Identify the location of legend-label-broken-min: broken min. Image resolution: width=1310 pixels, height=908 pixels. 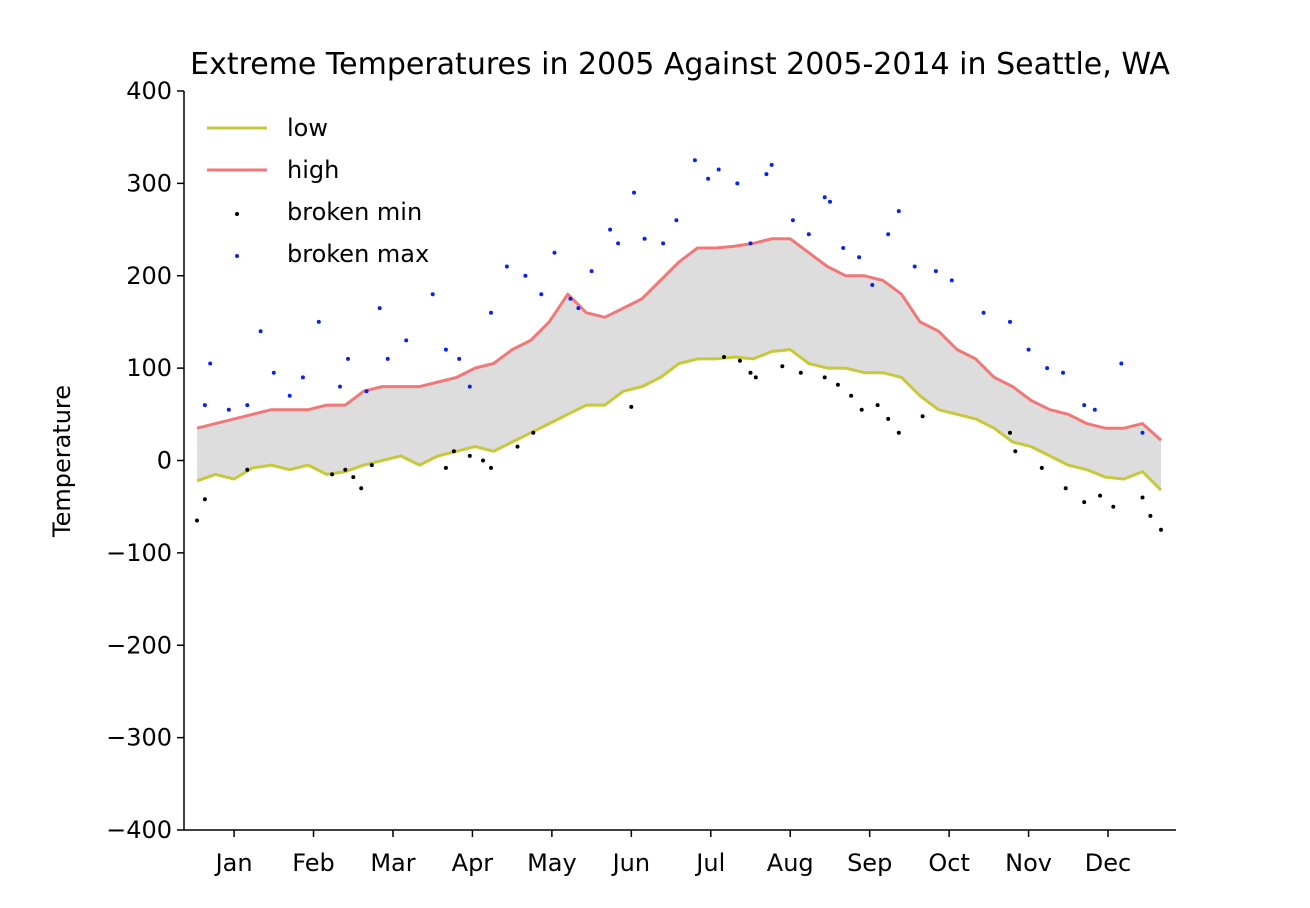
(354, 212).